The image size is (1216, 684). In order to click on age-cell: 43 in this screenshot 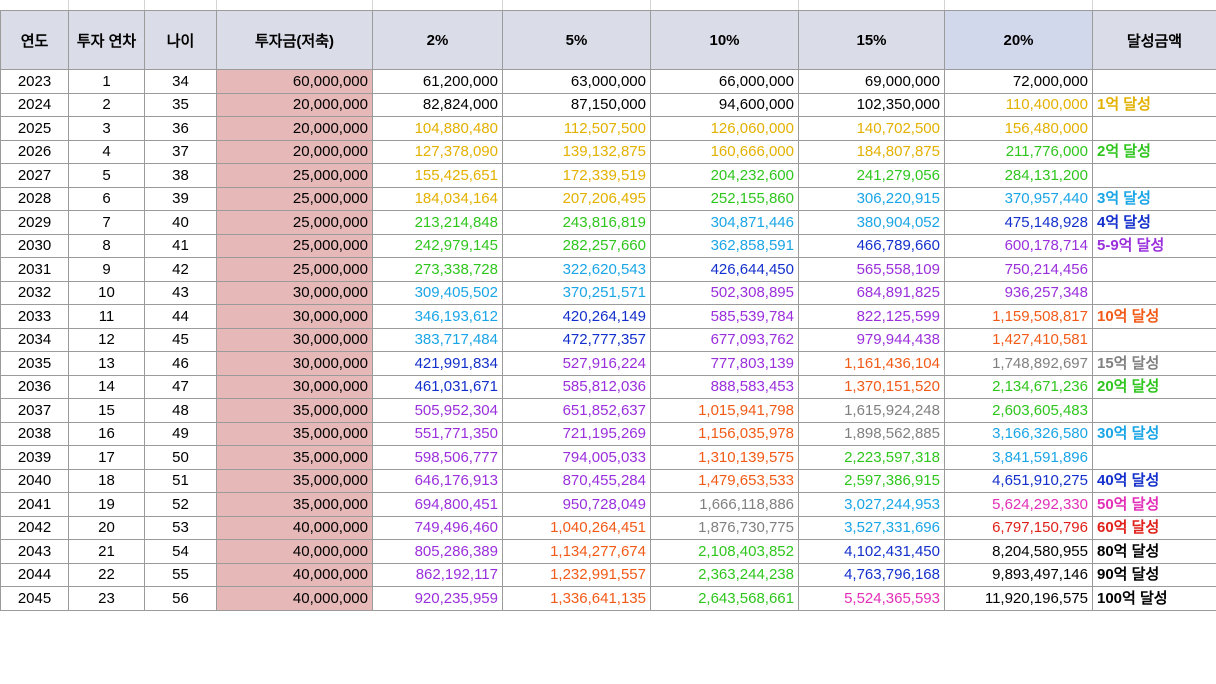, I will do `click(180, 292)`.